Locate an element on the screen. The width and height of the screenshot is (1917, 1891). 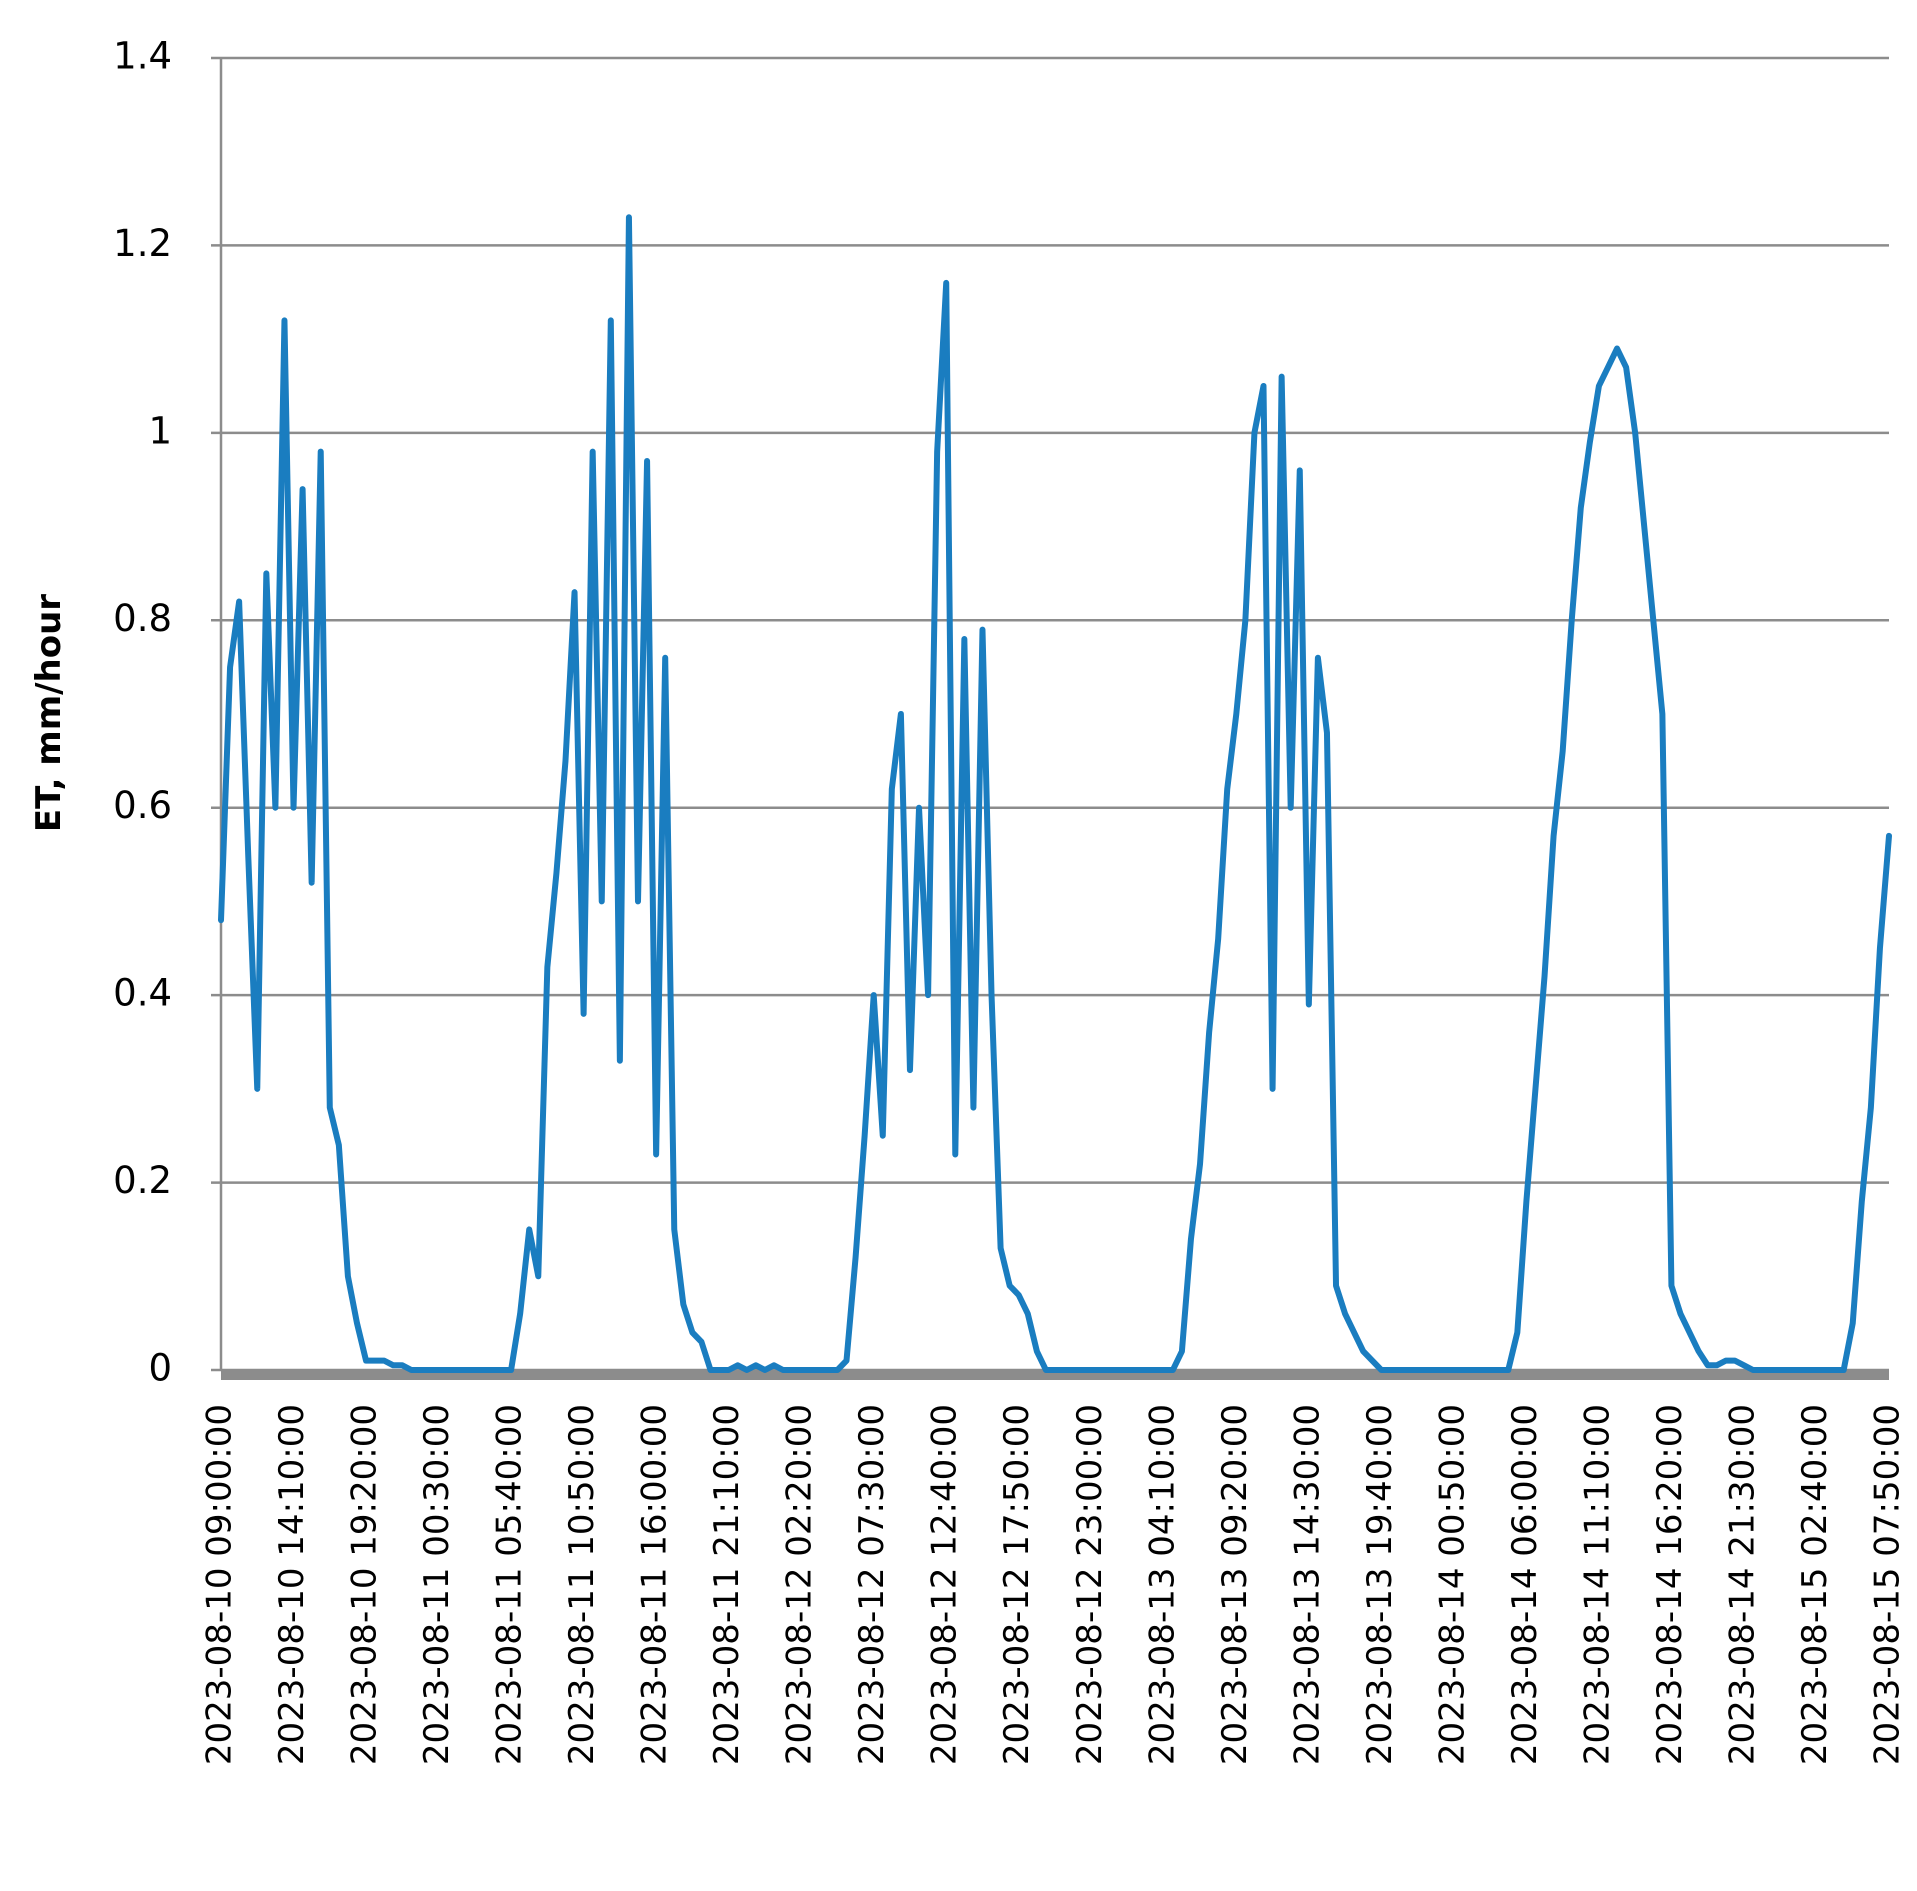
x-tick-label: 2023-08-11 21:10:00 is located at coordinates (727, 1584).